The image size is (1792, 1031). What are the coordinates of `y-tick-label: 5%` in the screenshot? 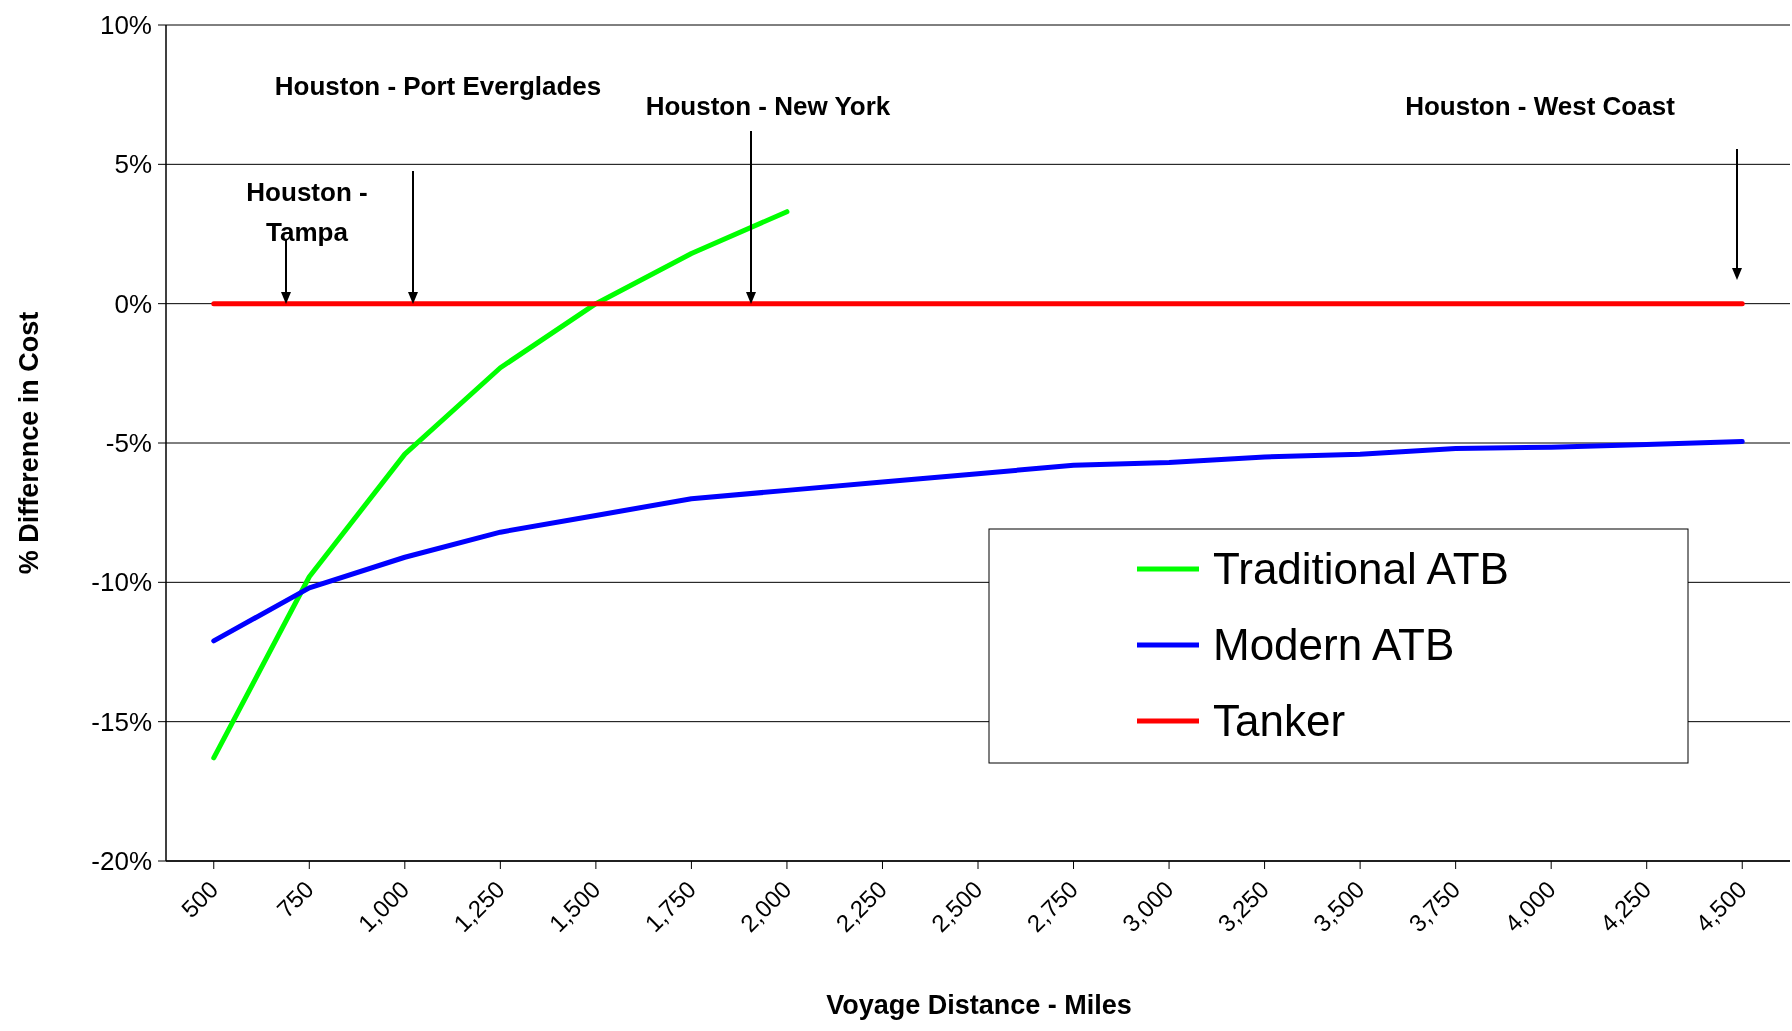 It's located at (133, 164).